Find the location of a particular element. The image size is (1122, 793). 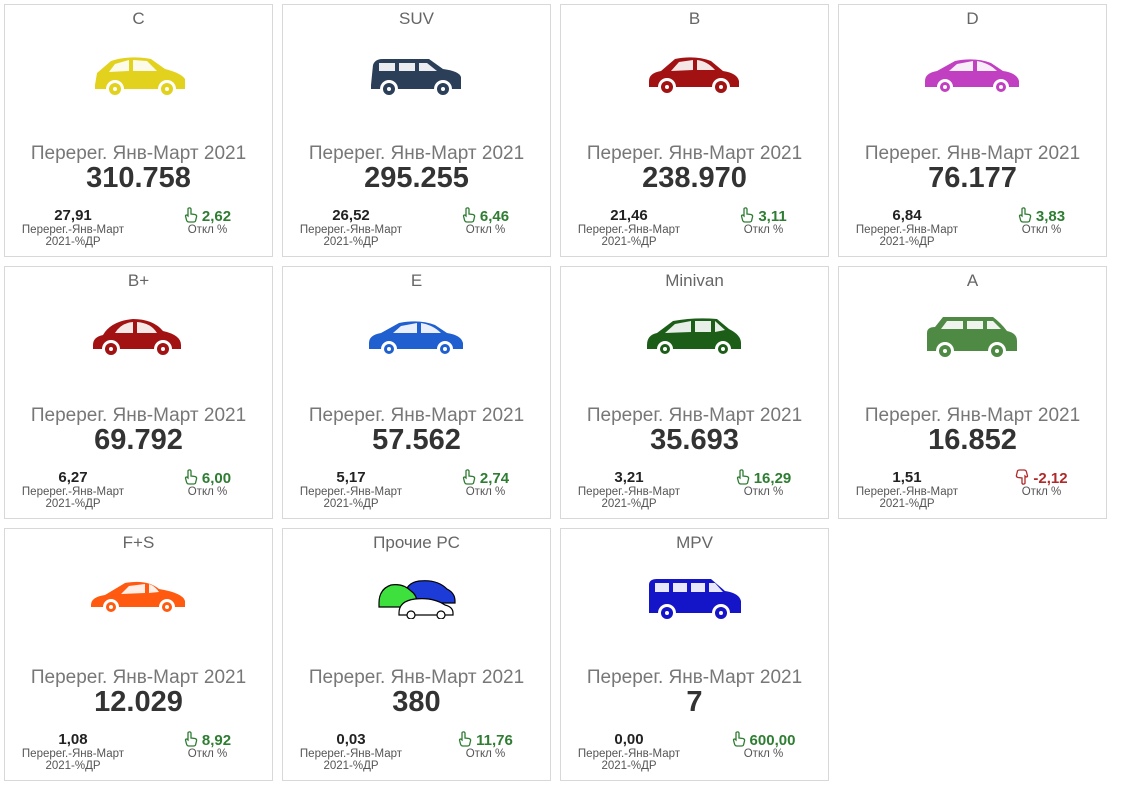

share-value: 26,52 is located at coordinates (351, 215).